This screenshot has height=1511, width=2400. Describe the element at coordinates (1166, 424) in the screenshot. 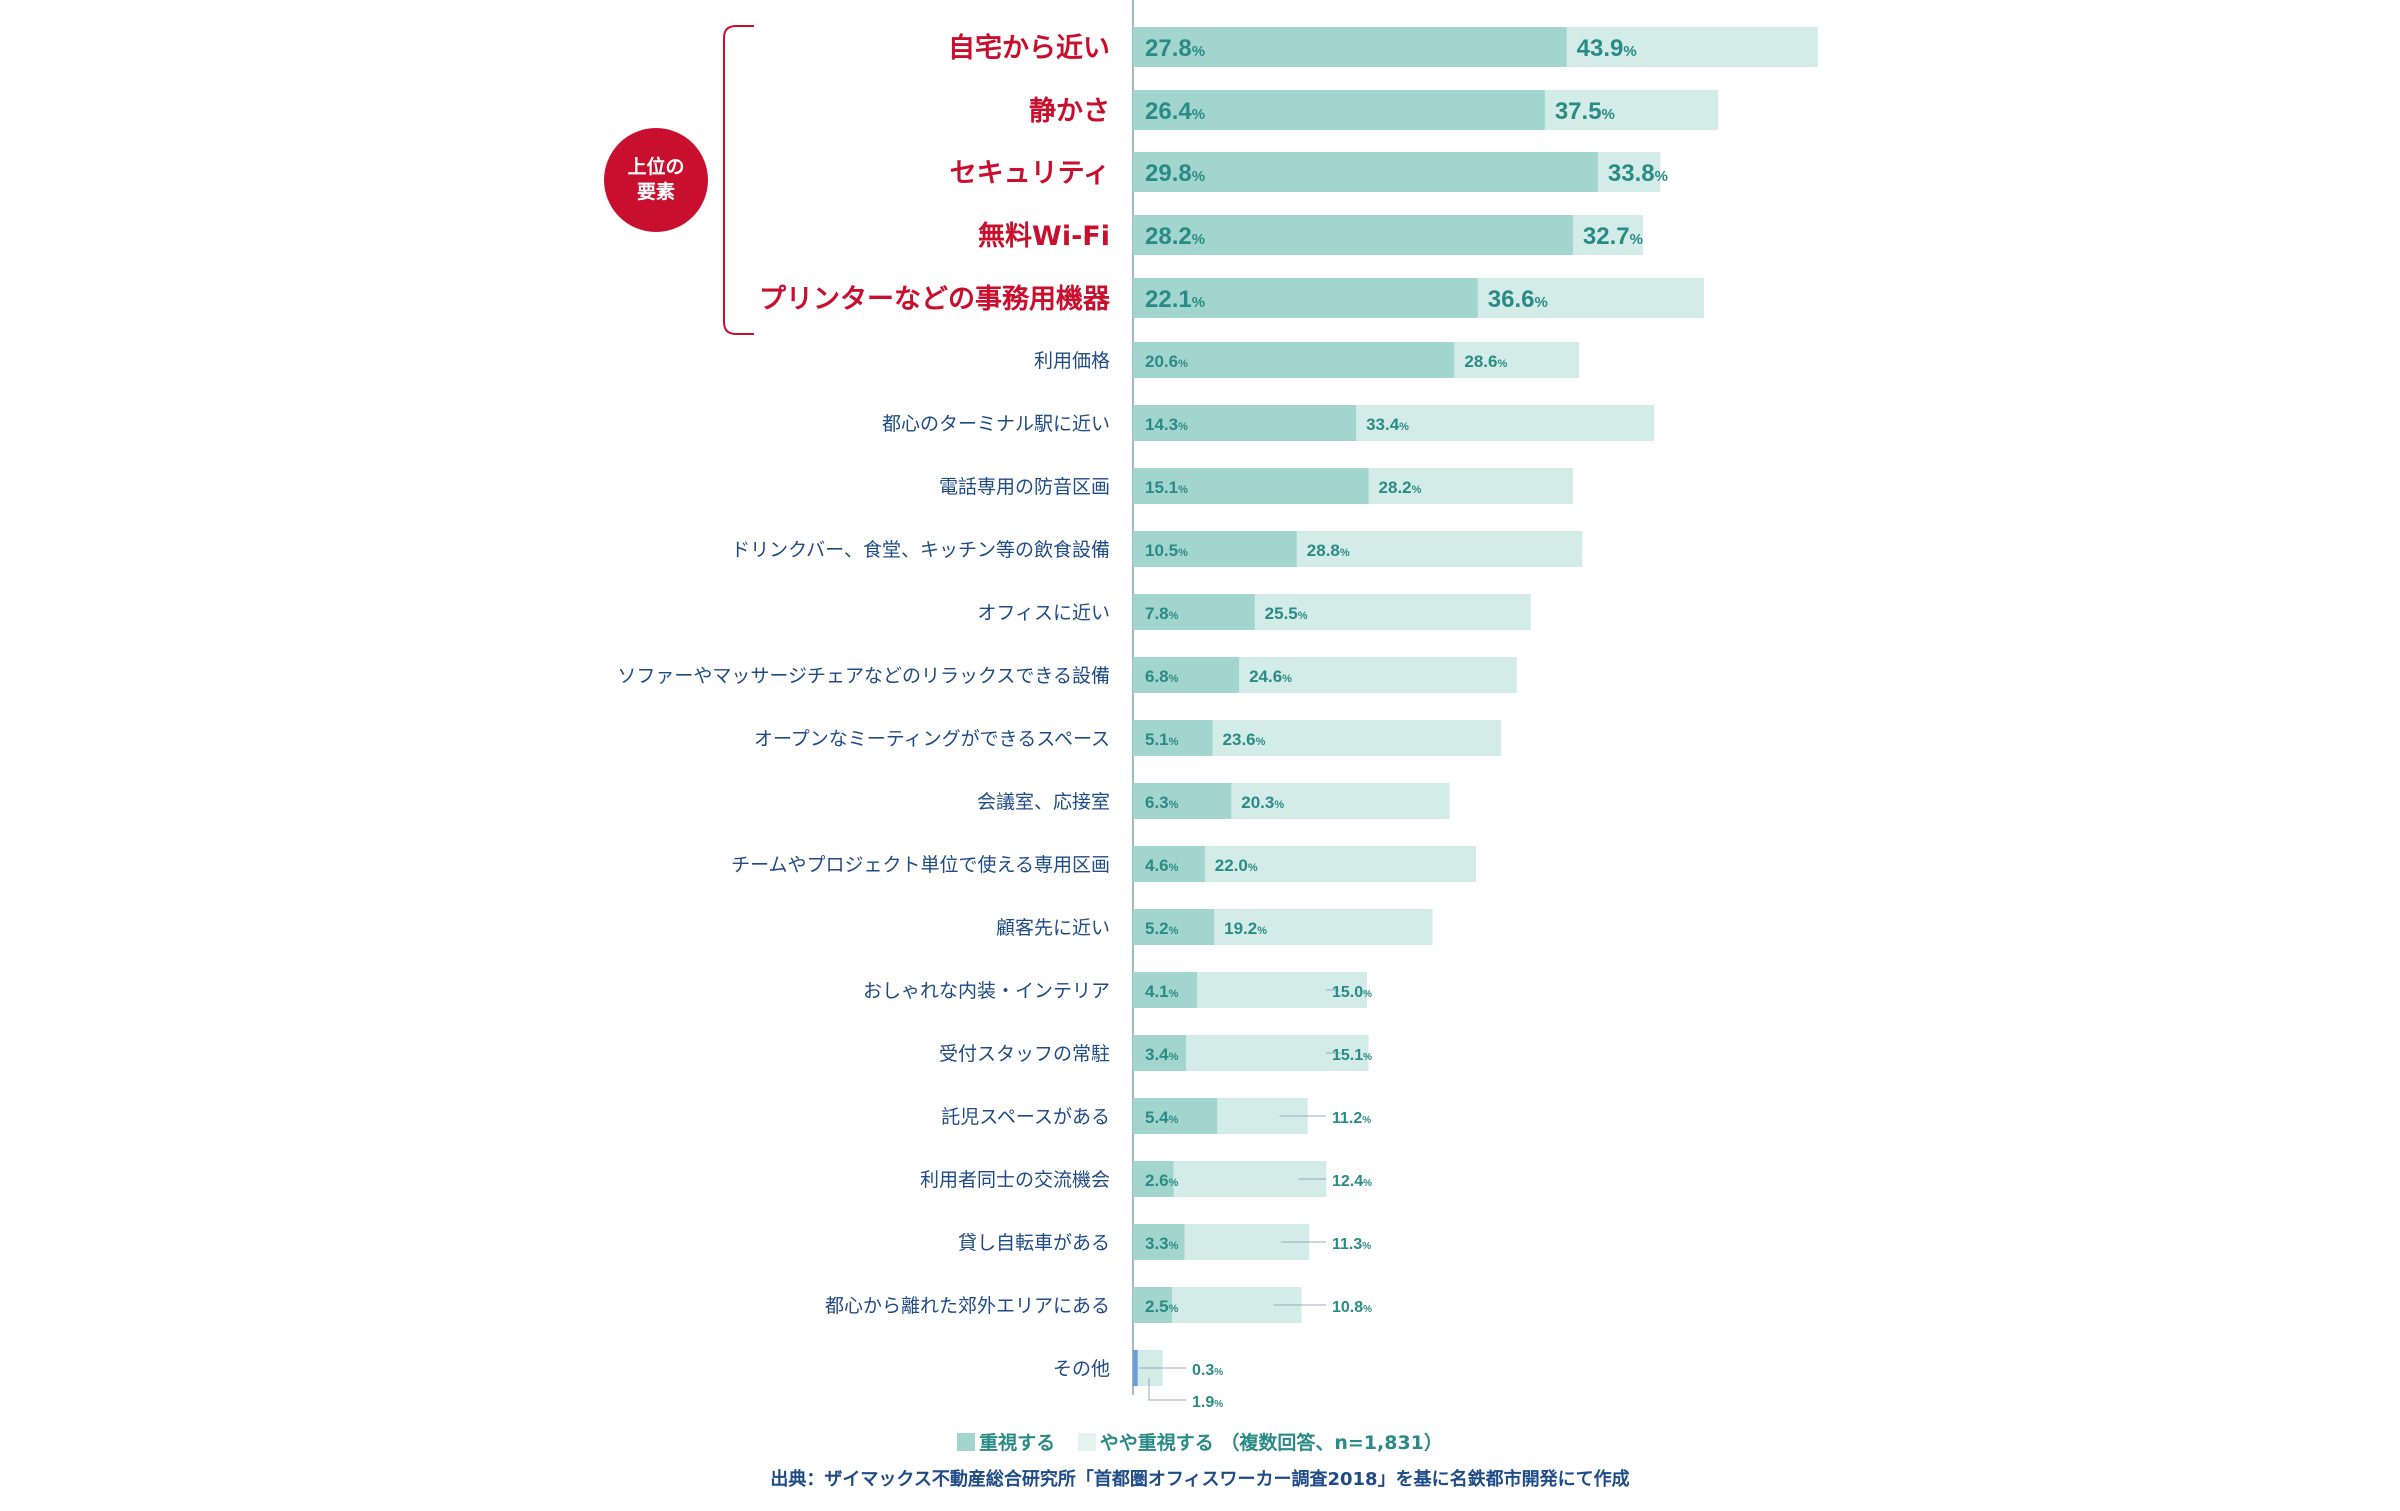

I see `value-label-important: 14.3%` at that location.